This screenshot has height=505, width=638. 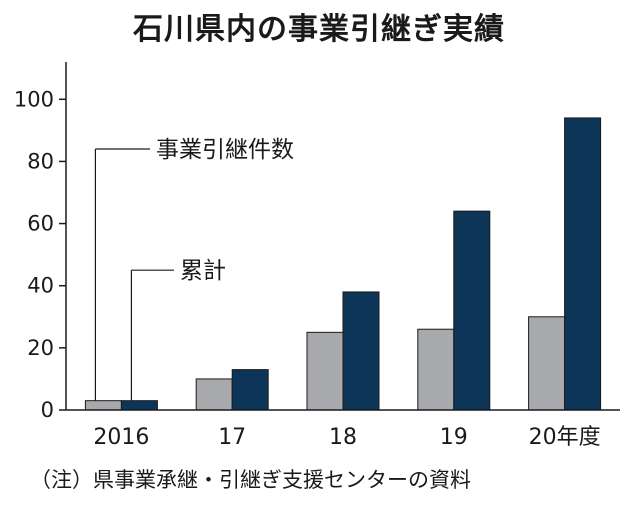 I want to click on x-tick-label: 2016, so click(x=121, y=437).